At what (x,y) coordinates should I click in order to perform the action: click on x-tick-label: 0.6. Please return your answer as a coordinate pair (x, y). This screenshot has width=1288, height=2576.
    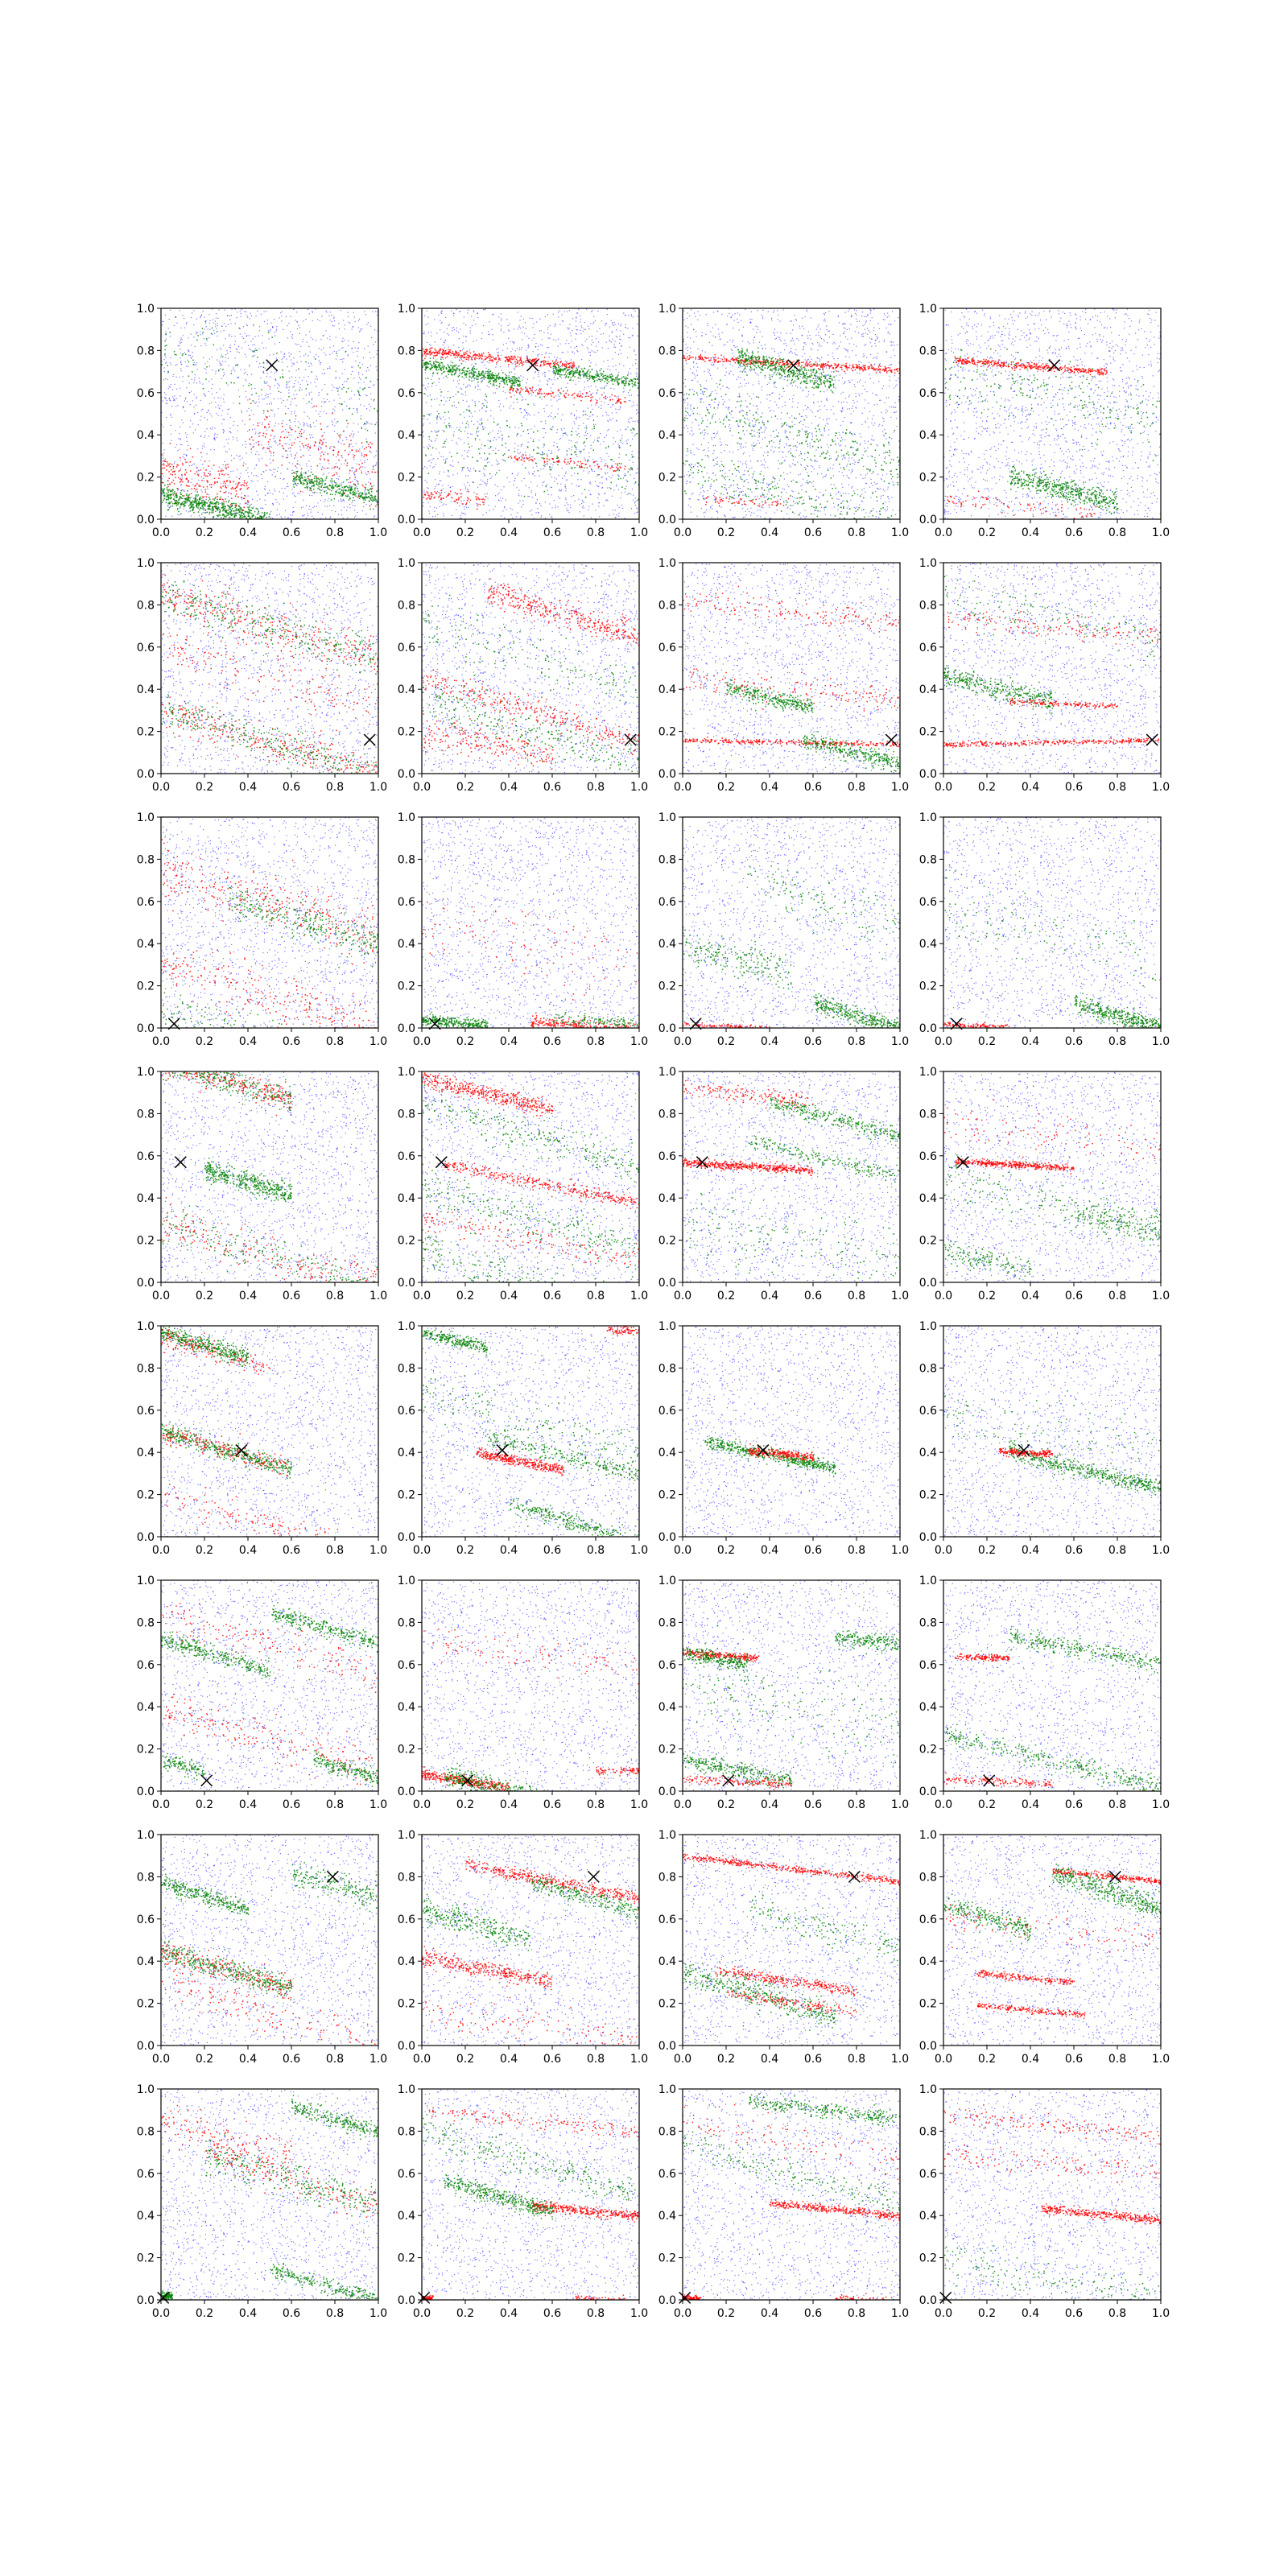
    Looking at the image, I should click on (291, 532).